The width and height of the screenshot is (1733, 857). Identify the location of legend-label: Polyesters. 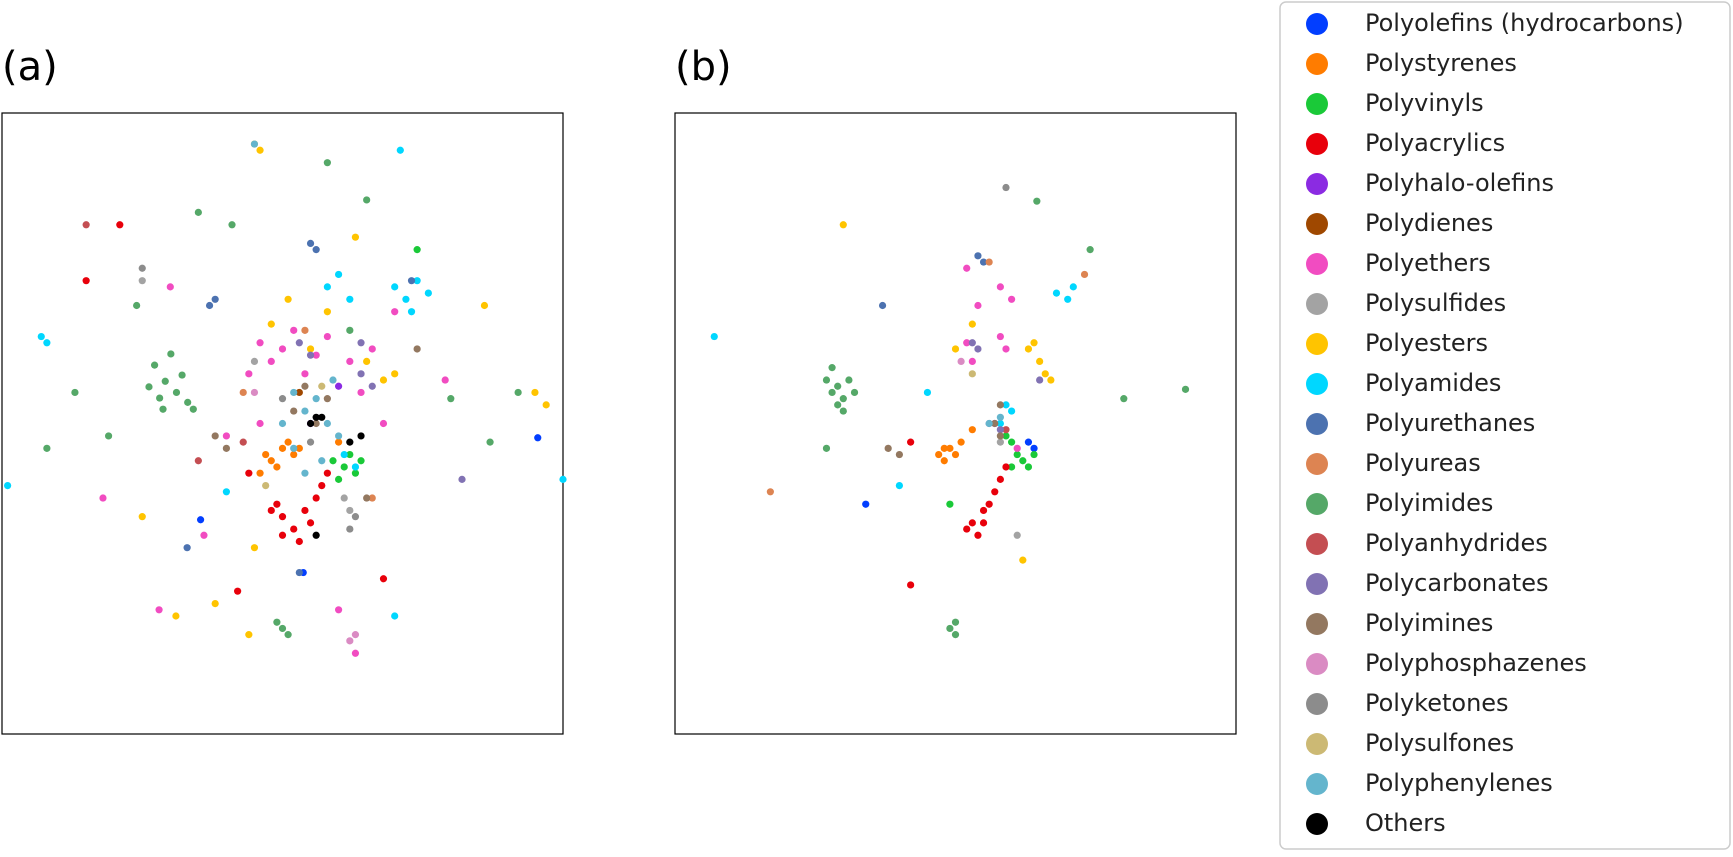
(1426, 343).